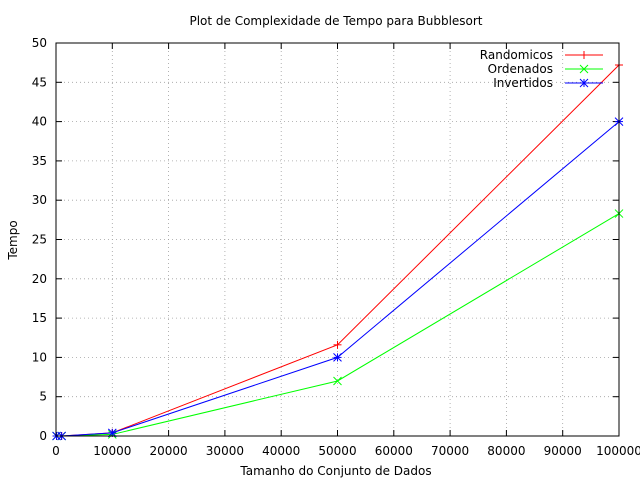 The height and width of the screenshot is (480, 640). Describe the element at coordinates (563, 451) in the screenshot. I see `x-tick-label: 90000` at that location.